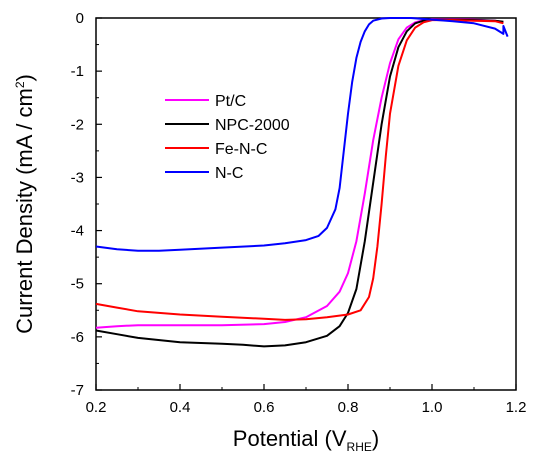 The height and width of the screenshot is (459, 535). I want to click on y-tick-label: -3, so click(77, 177).